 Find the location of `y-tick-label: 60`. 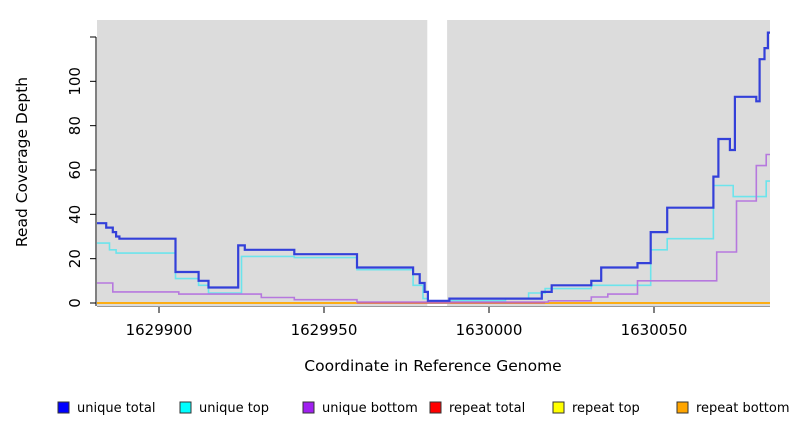

y-tick-label: 60 is located at coordinates (75, 169).